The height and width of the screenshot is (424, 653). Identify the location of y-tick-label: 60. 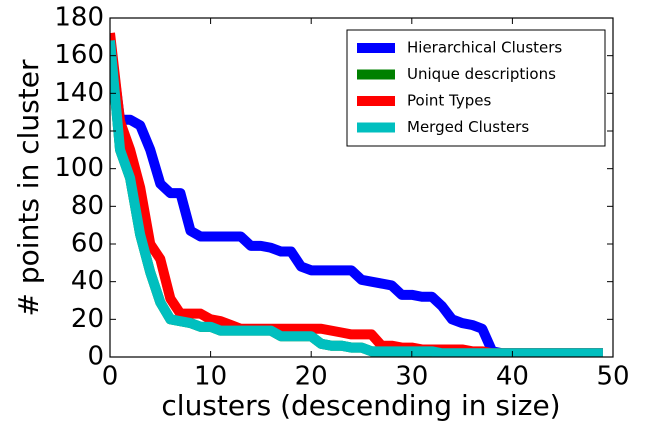
(87, 244).